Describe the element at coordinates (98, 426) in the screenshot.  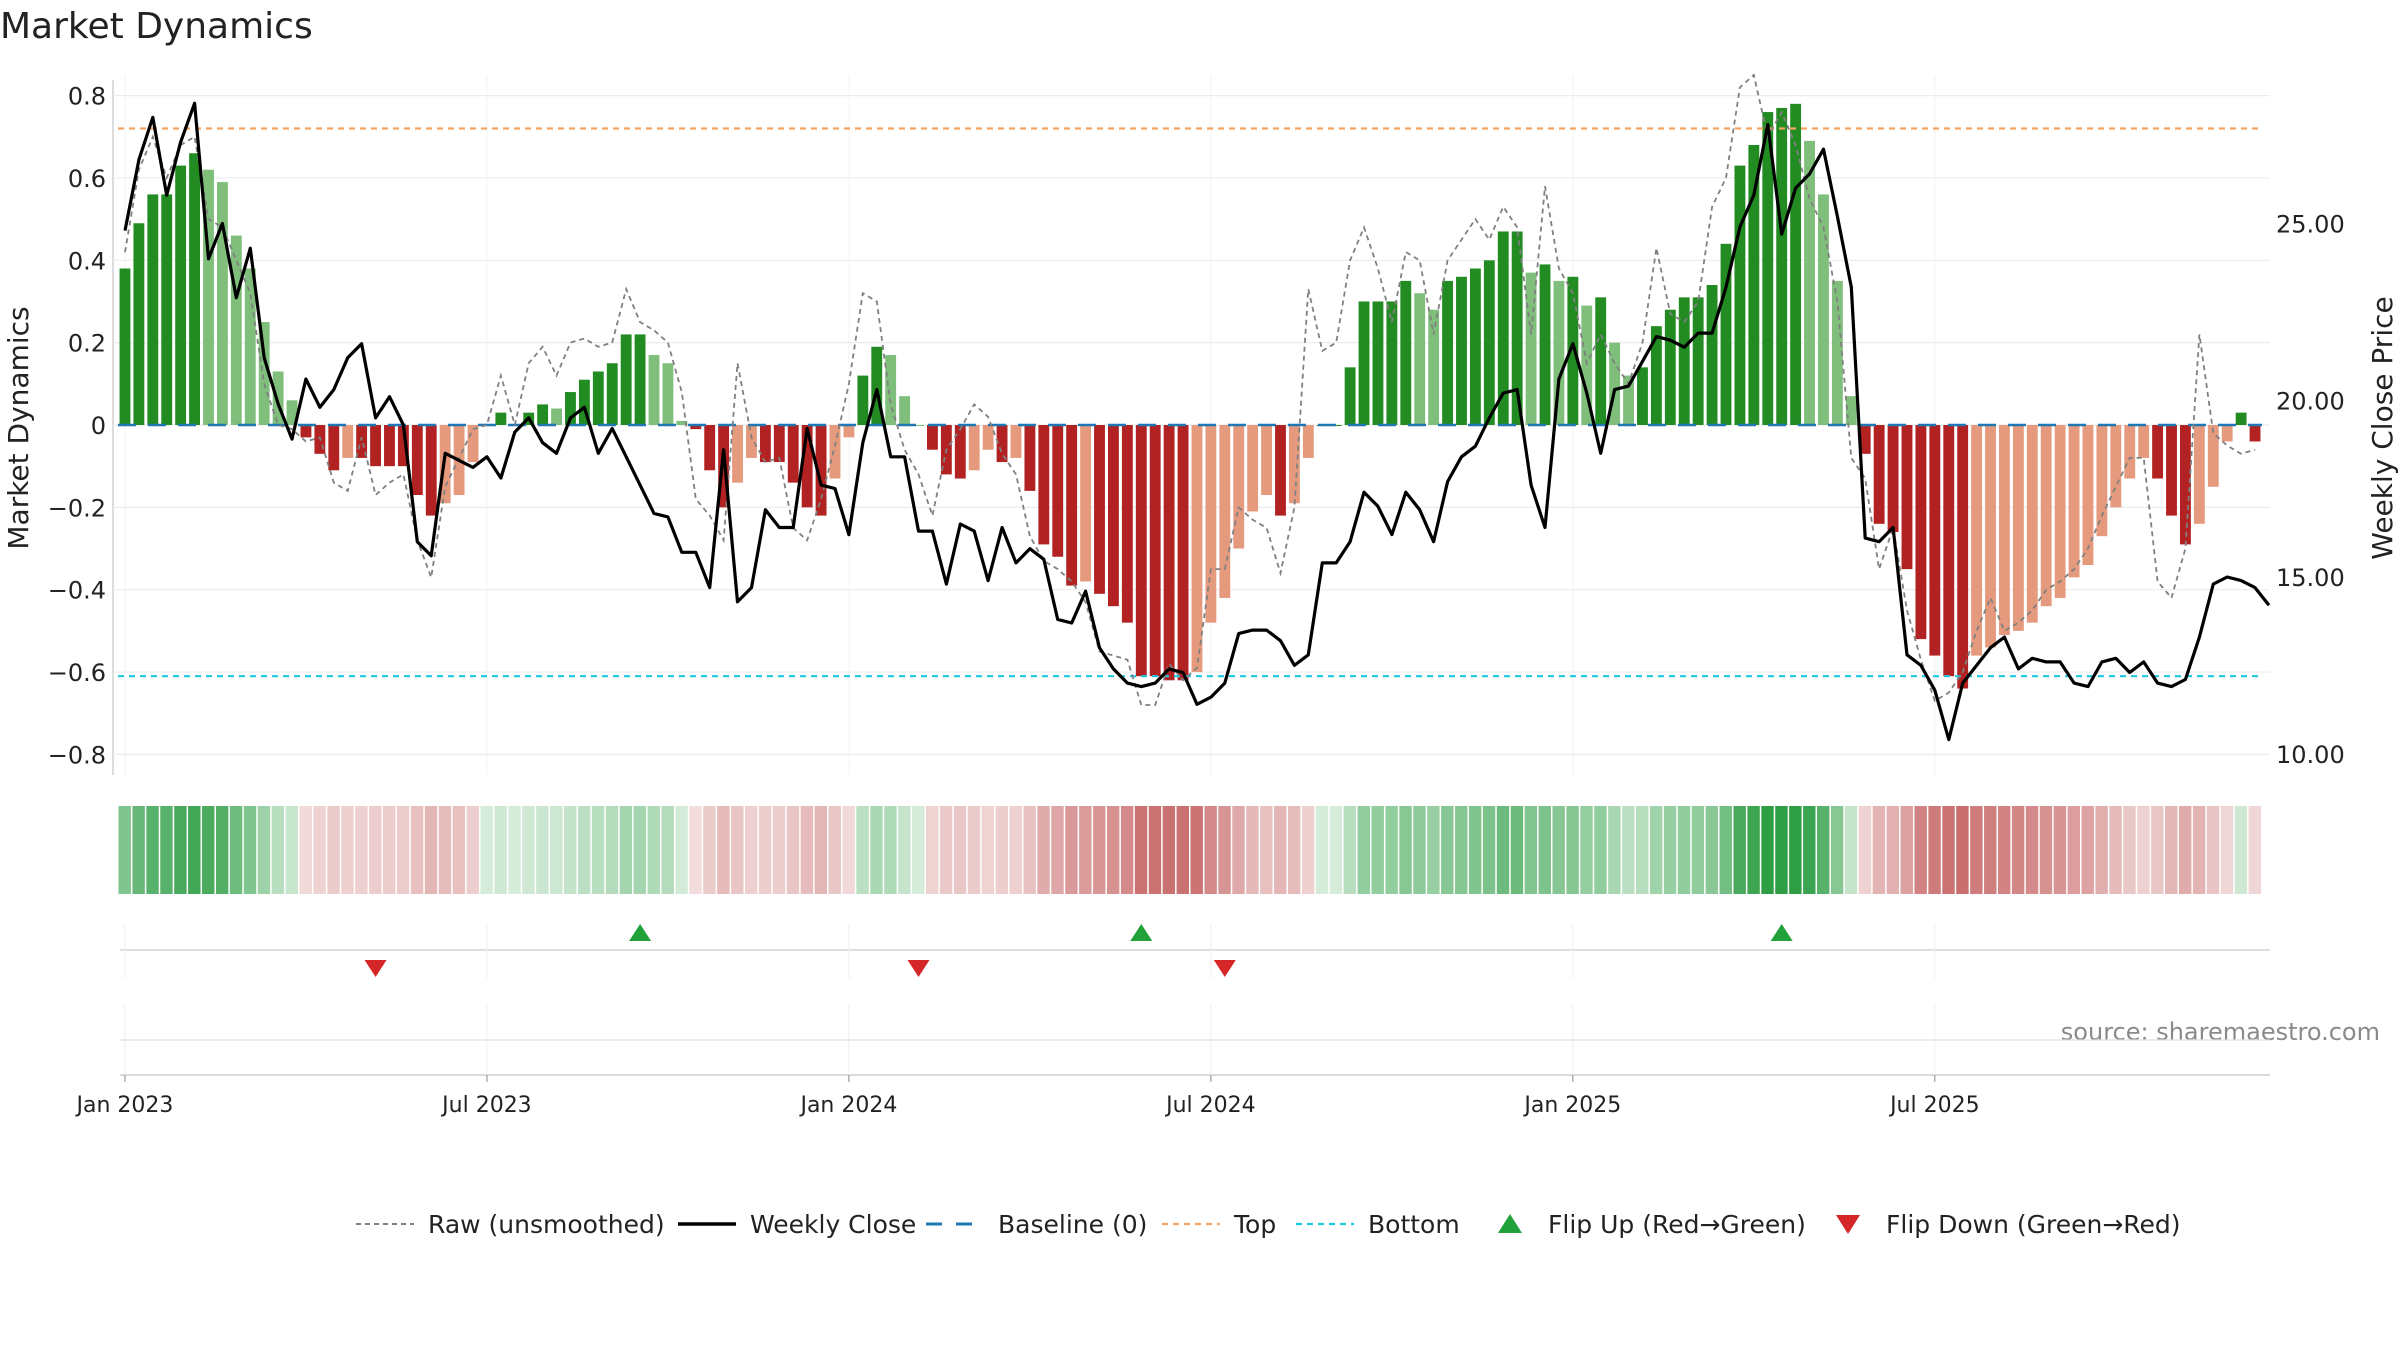
I see `y-tick-label-left: 0` at that location.